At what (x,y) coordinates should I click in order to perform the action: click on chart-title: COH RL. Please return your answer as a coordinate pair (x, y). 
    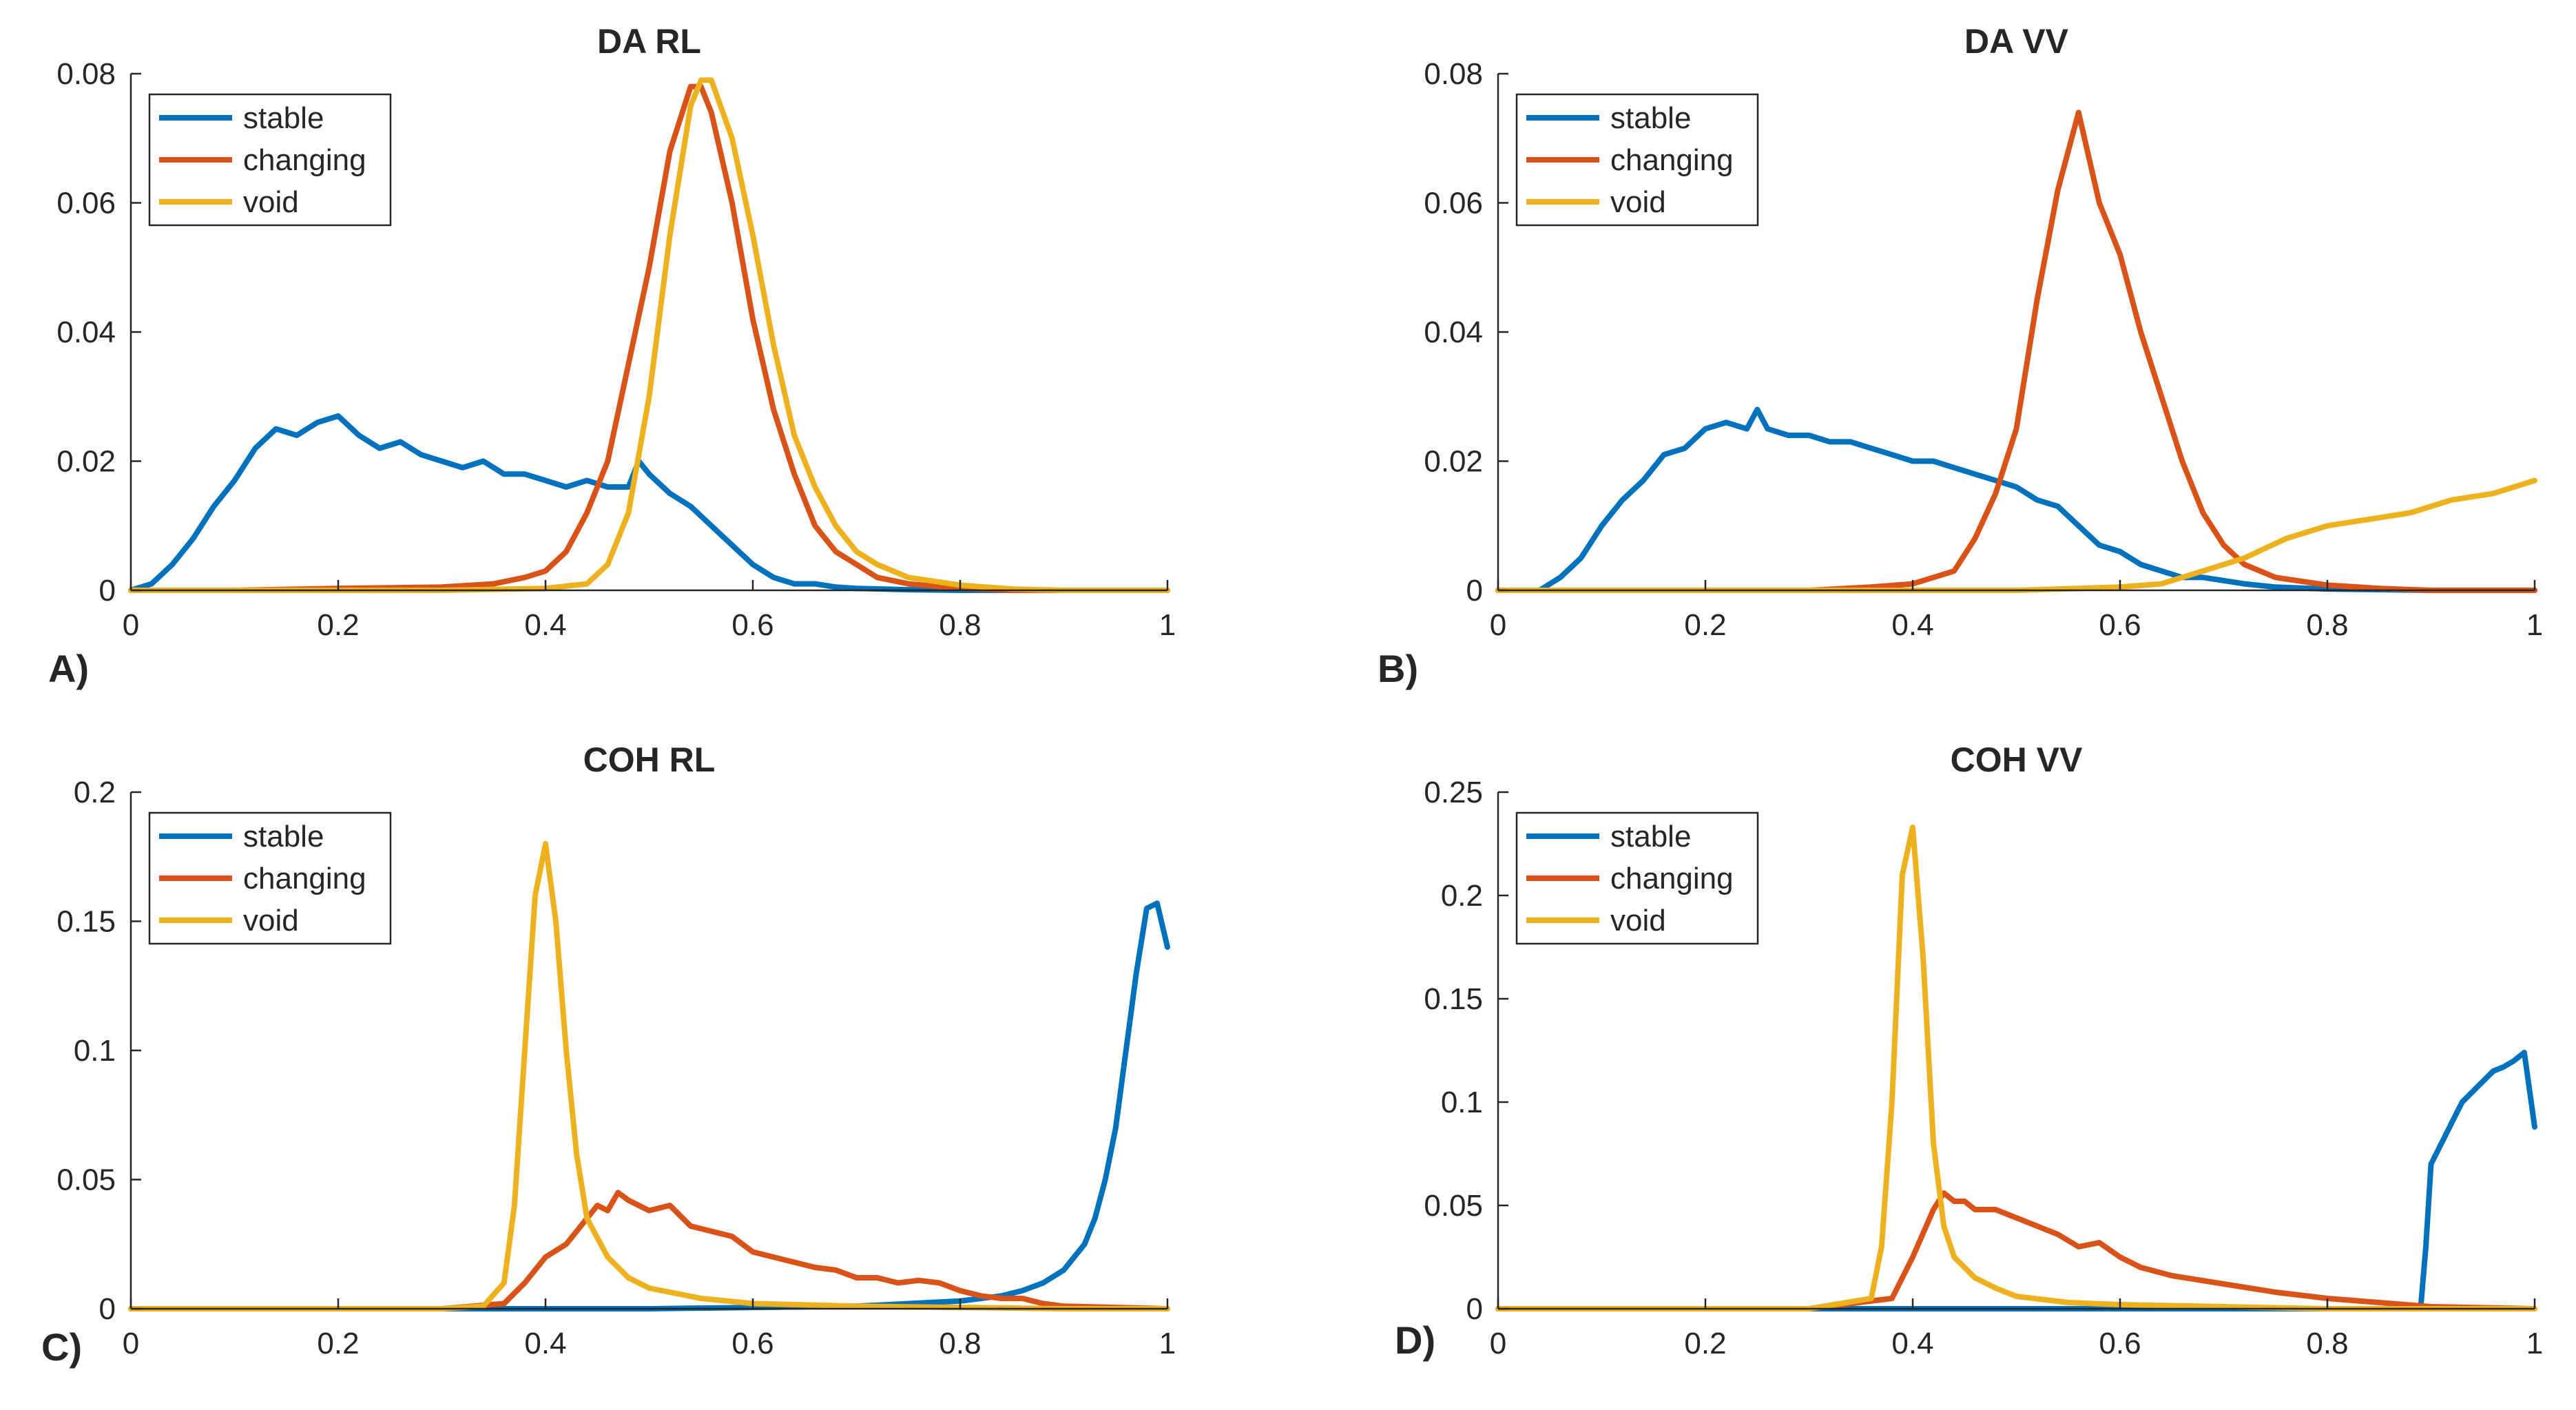
    Looking at the image, I should click on (649, 760).